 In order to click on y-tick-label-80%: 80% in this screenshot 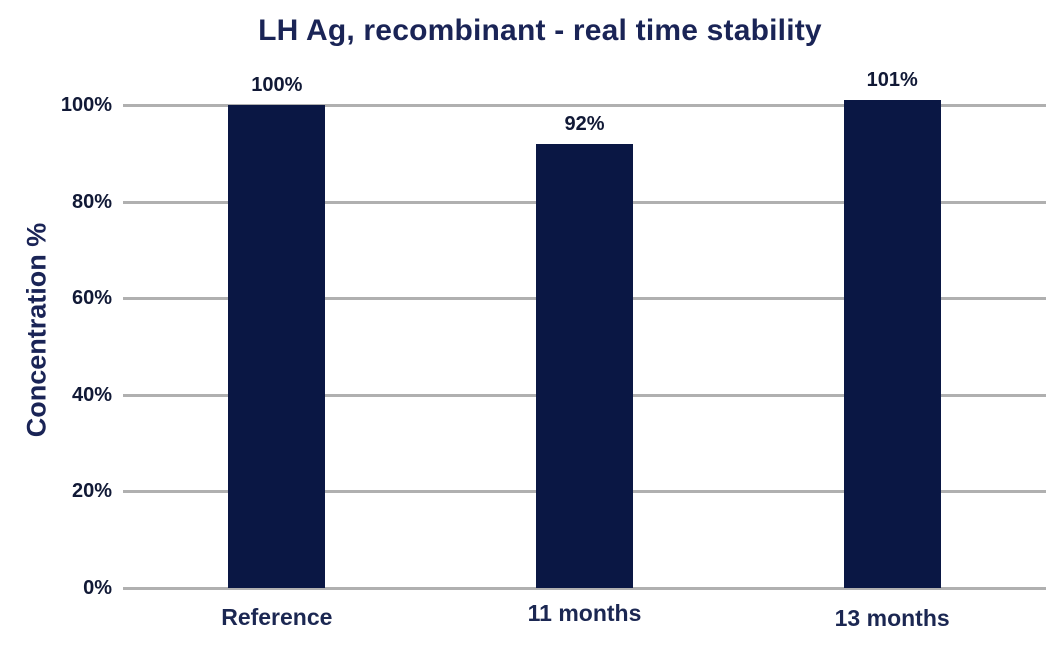, I will do `click(91, 201)`.